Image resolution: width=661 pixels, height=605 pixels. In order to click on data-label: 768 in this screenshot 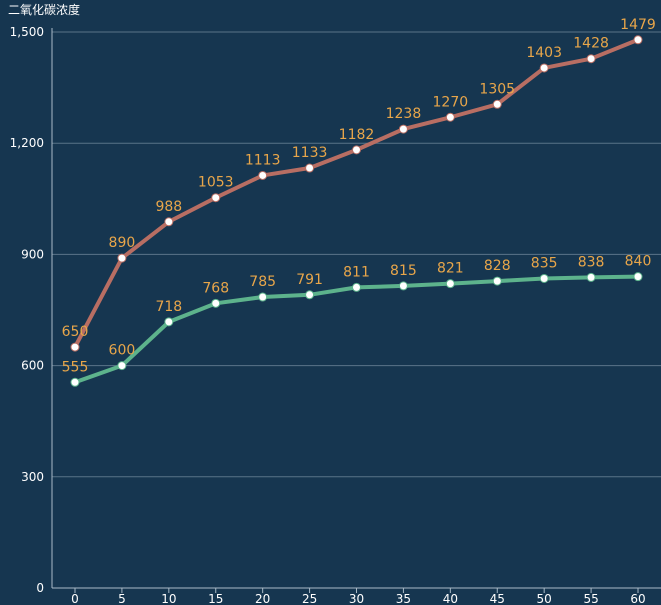, I will do `click(215, 288)`.